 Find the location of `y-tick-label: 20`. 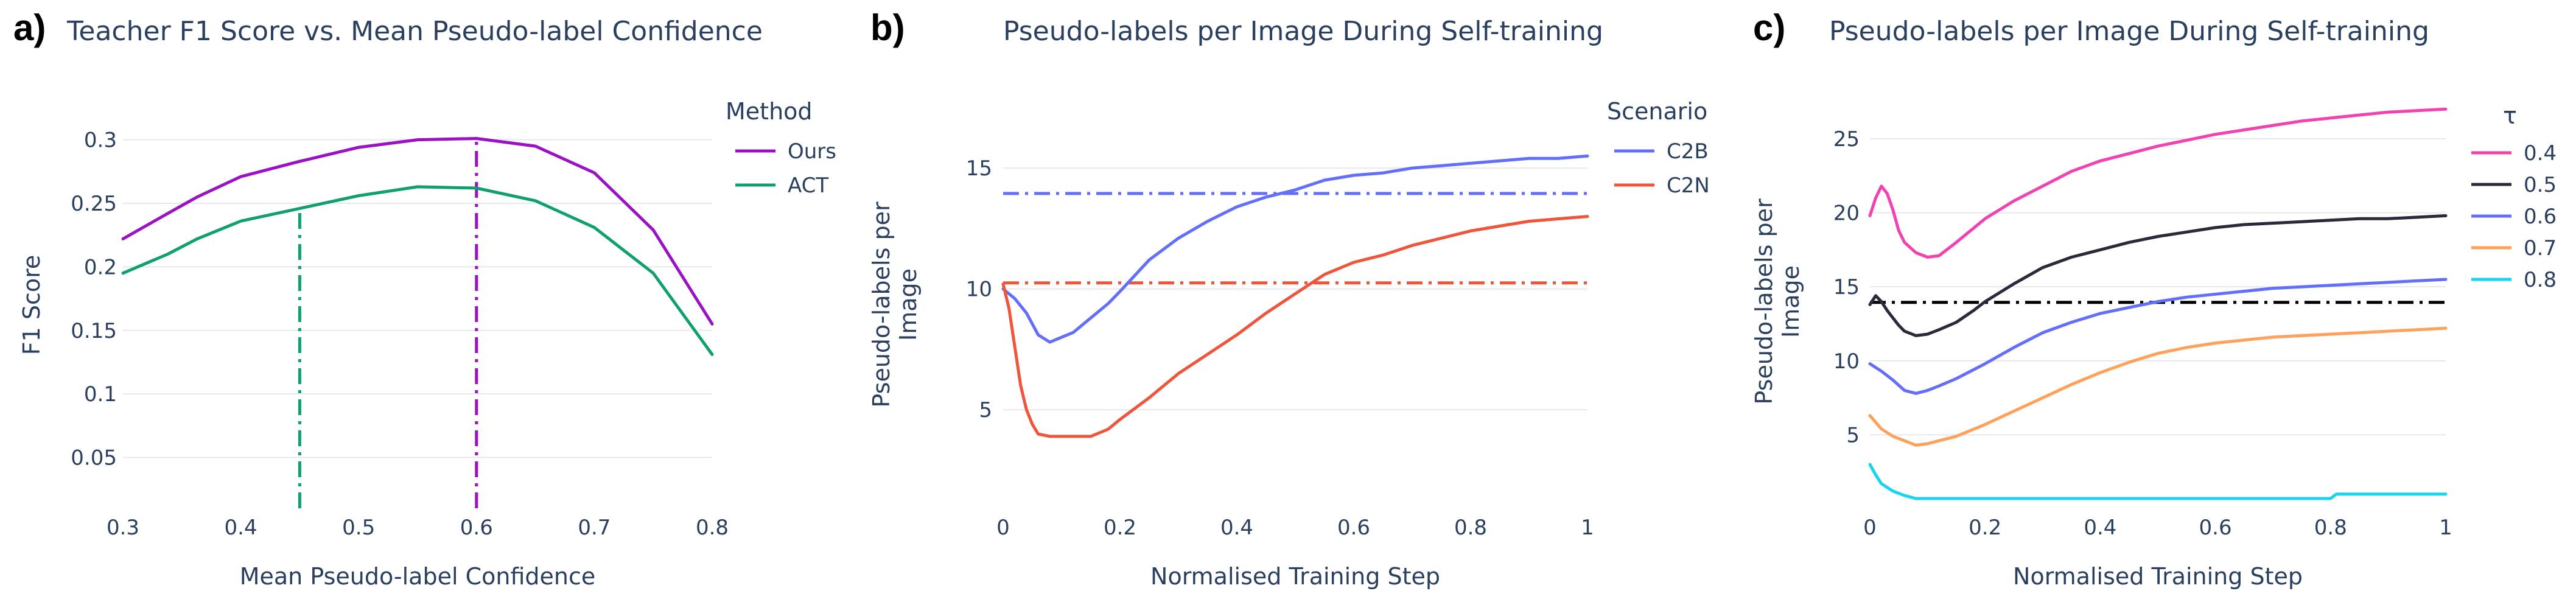

y-tick-label: 20 is located at coordinates (1846, 213).